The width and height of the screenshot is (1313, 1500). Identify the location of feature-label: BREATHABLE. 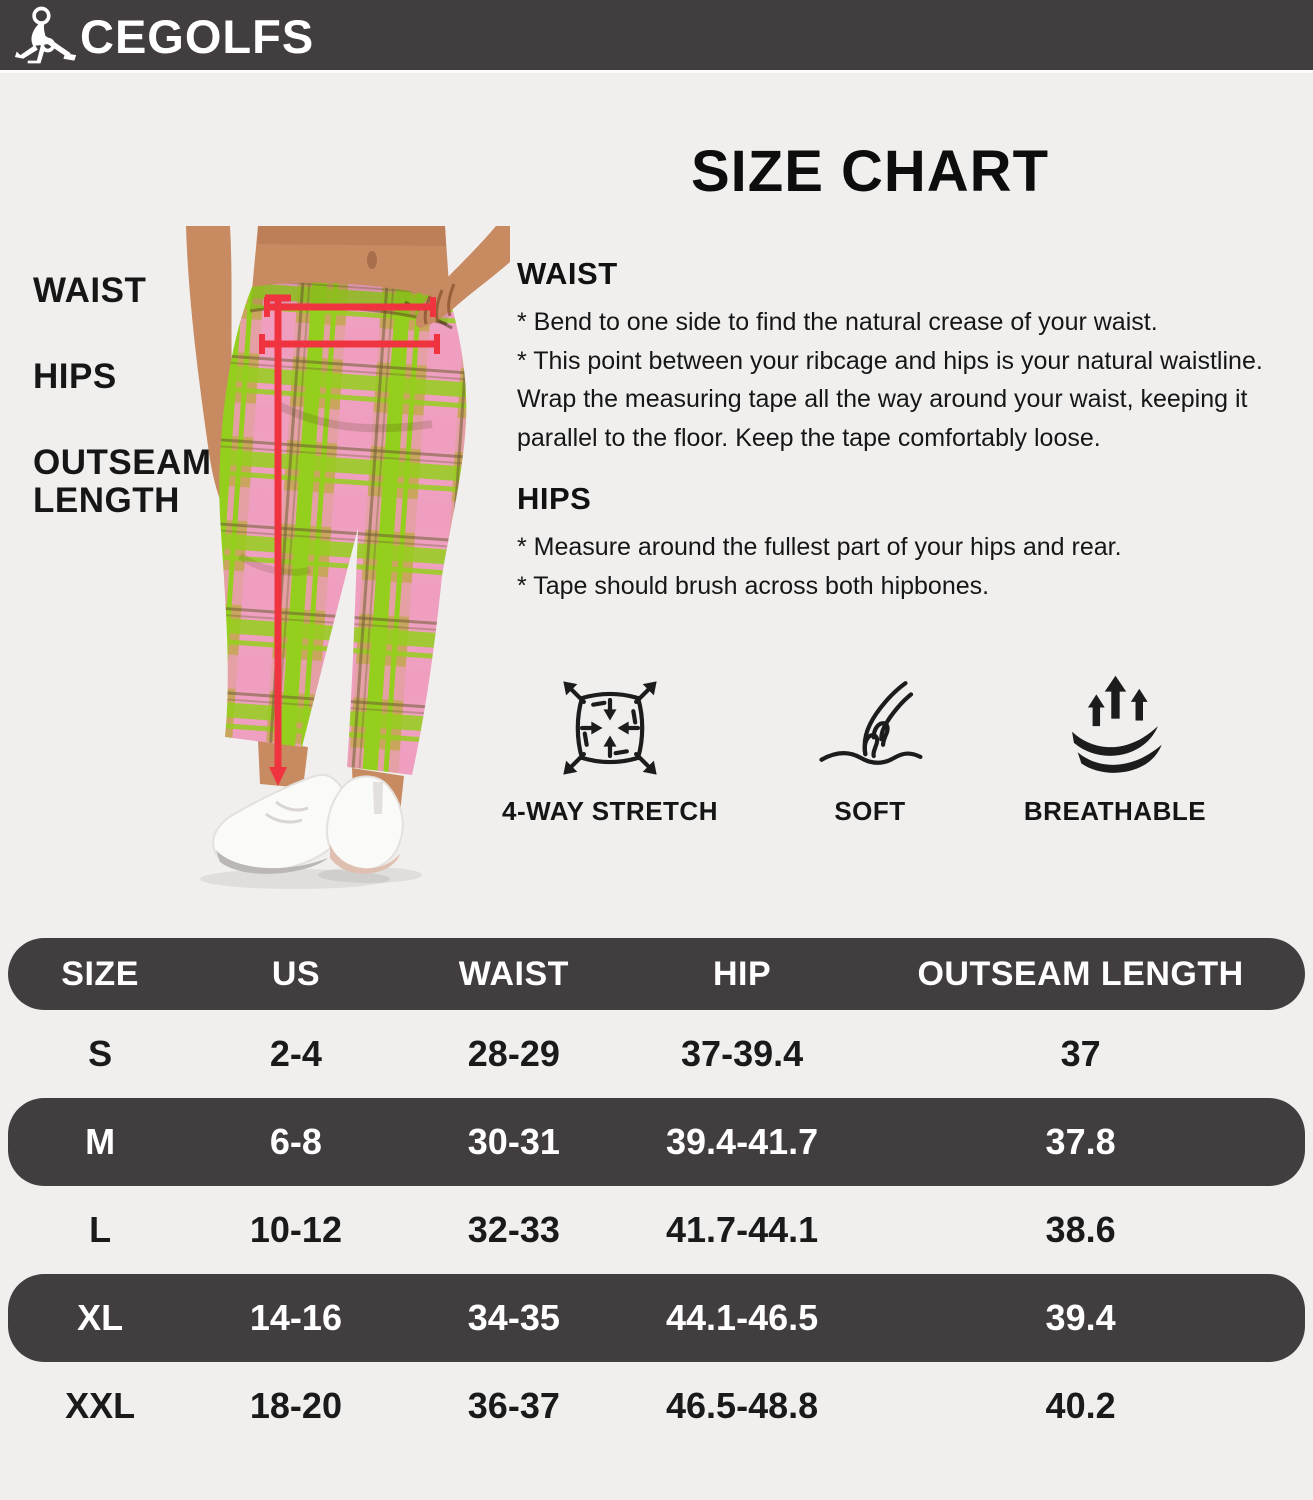
(1115, 811).